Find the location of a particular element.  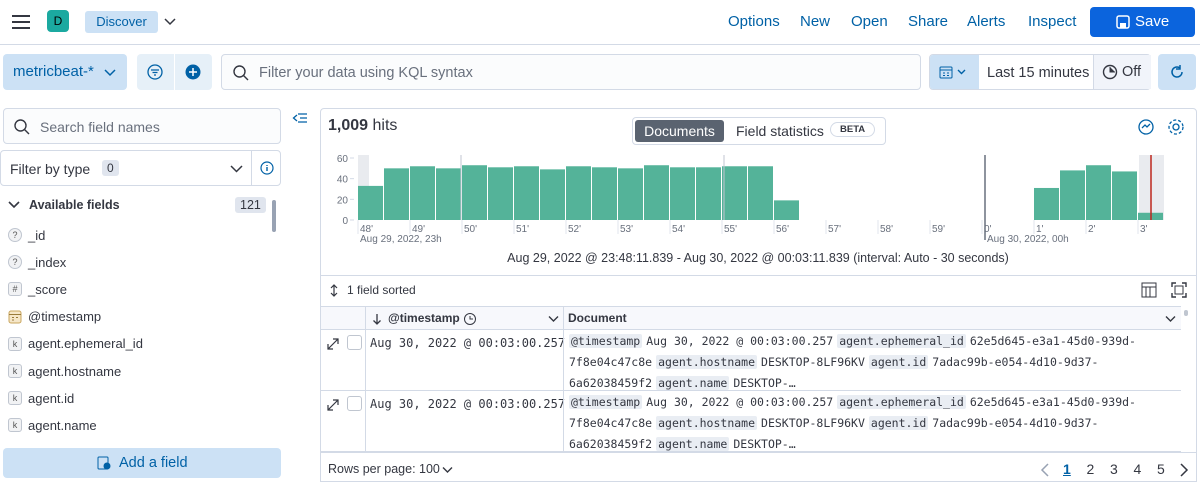

prev-page is located at coordinates (1045, 470).